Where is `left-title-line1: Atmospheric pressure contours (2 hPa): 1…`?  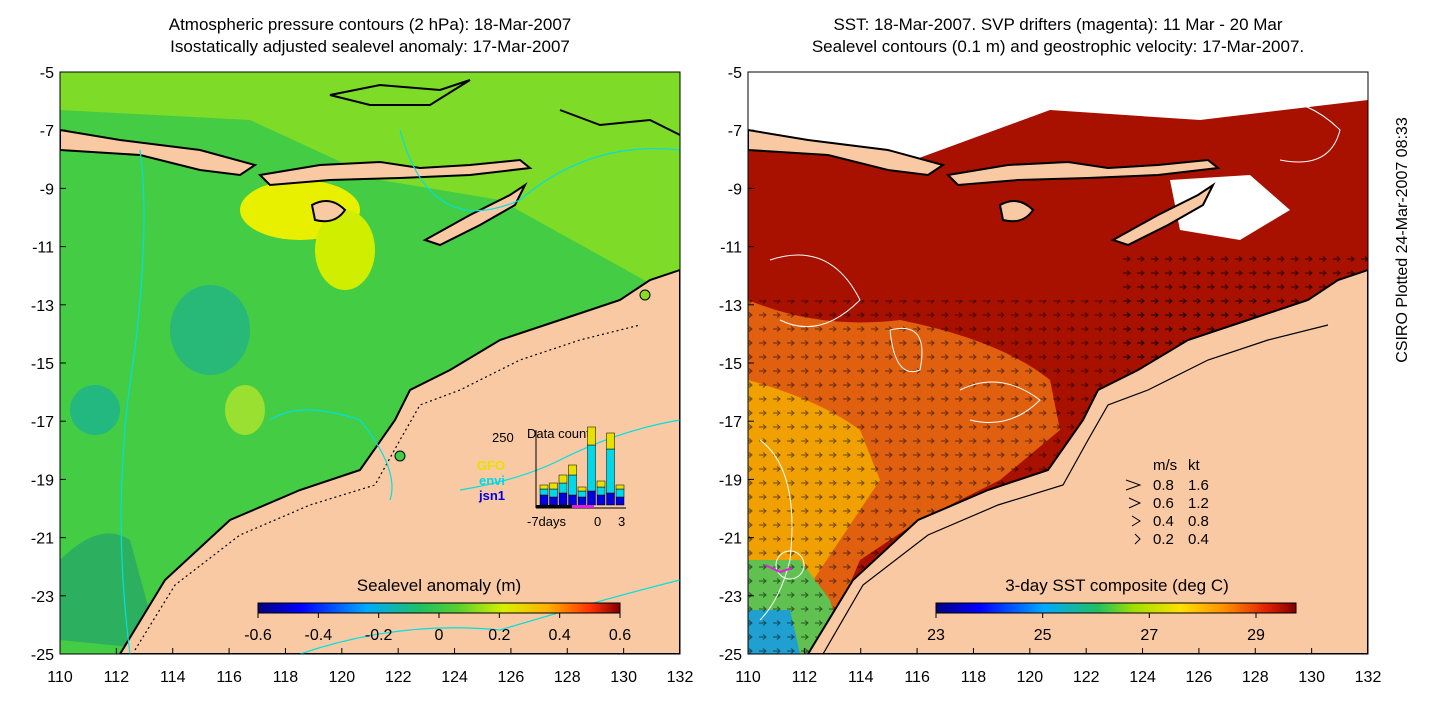 left-title-line1: Atmospheric pressure contours (2 hPa): 1… is located at coordinates (370, 24).